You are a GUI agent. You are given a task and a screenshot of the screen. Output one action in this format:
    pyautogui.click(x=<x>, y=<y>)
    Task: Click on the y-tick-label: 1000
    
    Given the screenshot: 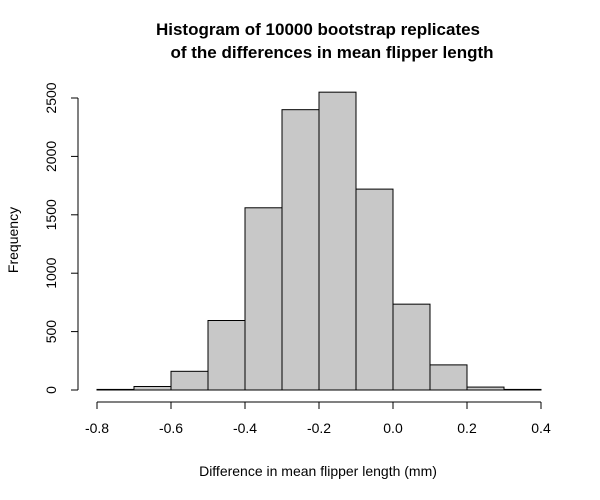 What is the action you would take?
    pyautogui.click(x=51, y=272)
    